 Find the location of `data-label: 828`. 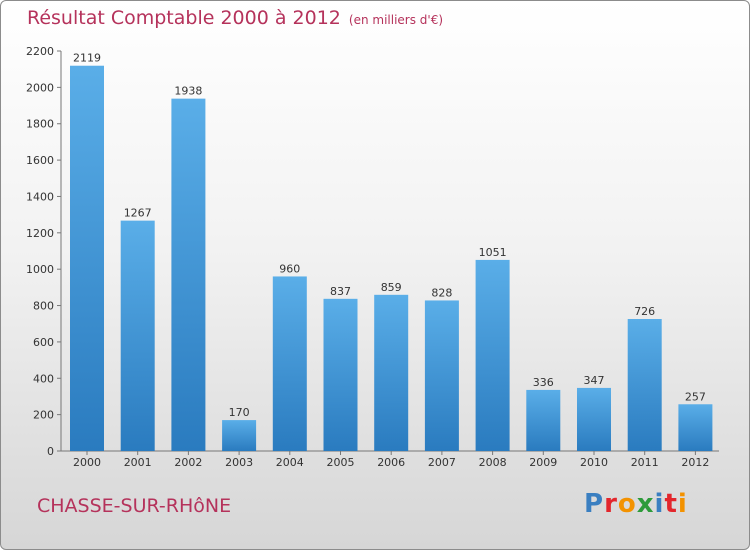

data-label: 828 is located at coordinates (441, 292).